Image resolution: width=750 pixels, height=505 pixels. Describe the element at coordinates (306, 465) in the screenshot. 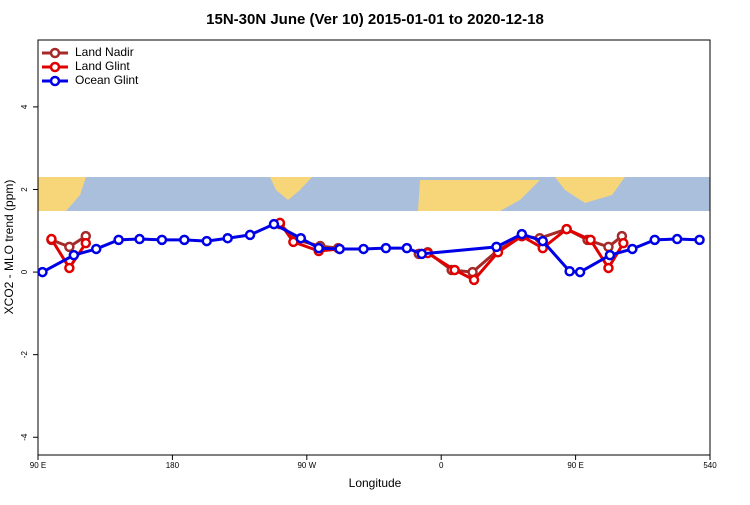

I see `x-tick-label: 90 W` at that location.